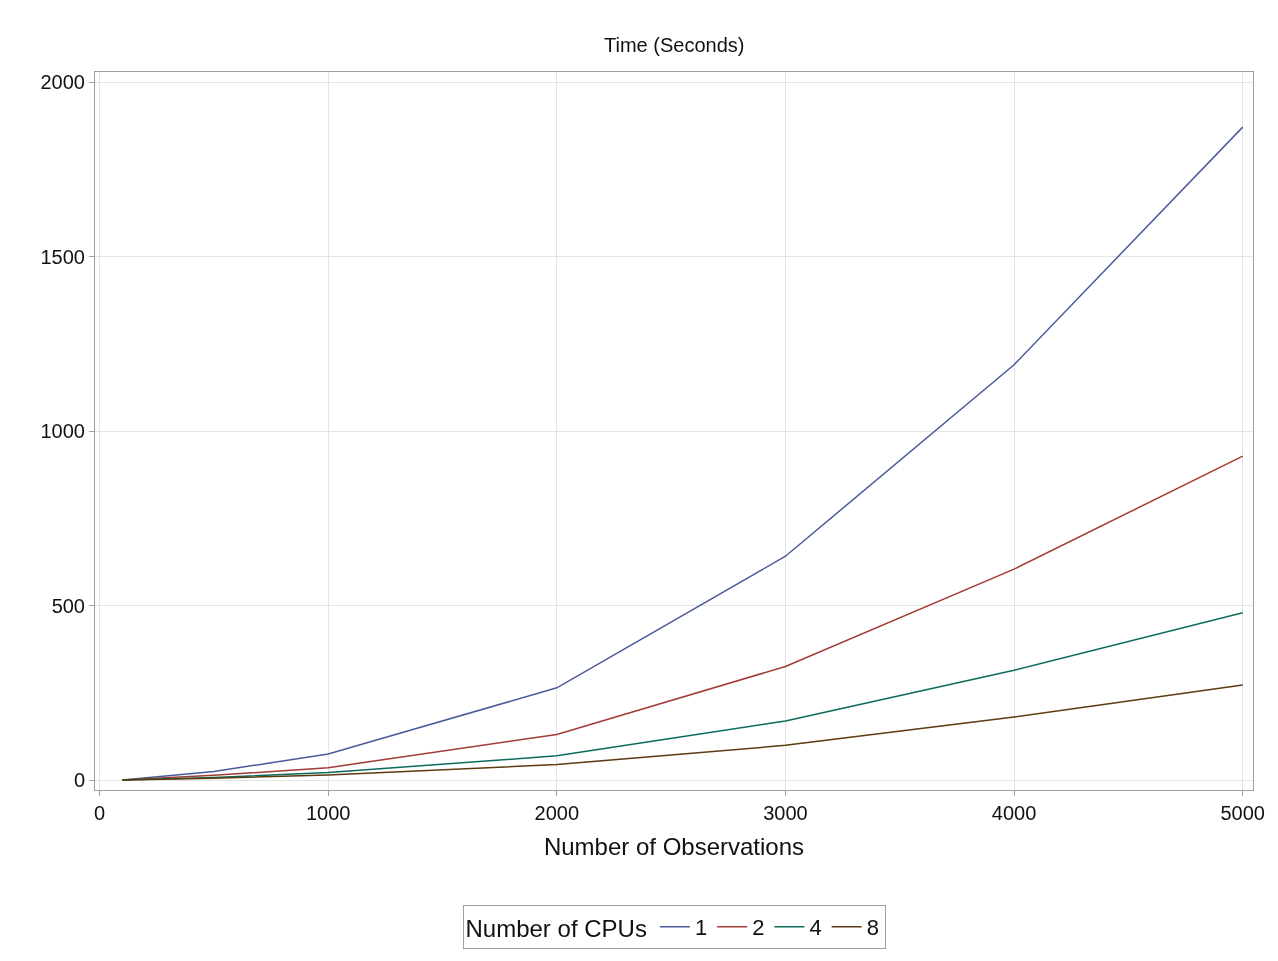  I want to click on y-tick-label: 1500, so click(62, 256).